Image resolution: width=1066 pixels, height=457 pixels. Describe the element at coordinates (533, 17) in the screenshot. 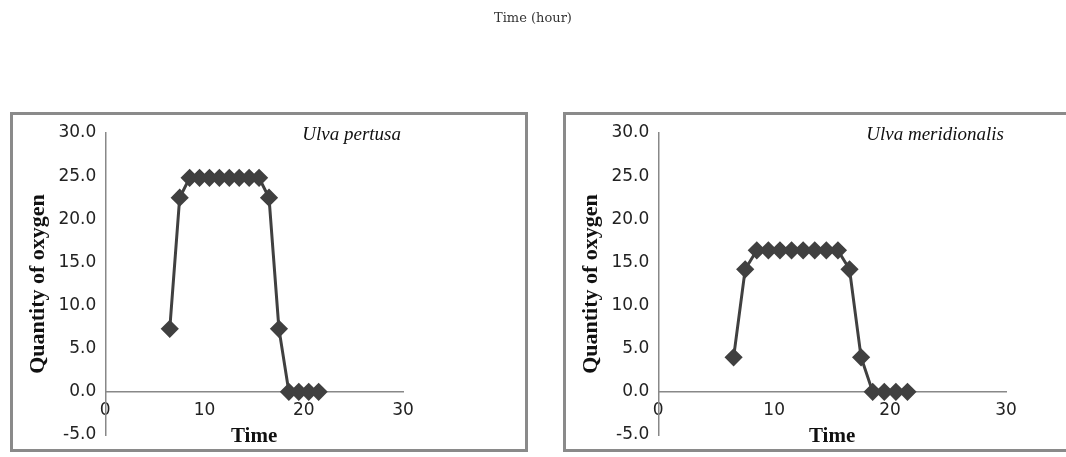

I see `text: Time (hour)` at that location.